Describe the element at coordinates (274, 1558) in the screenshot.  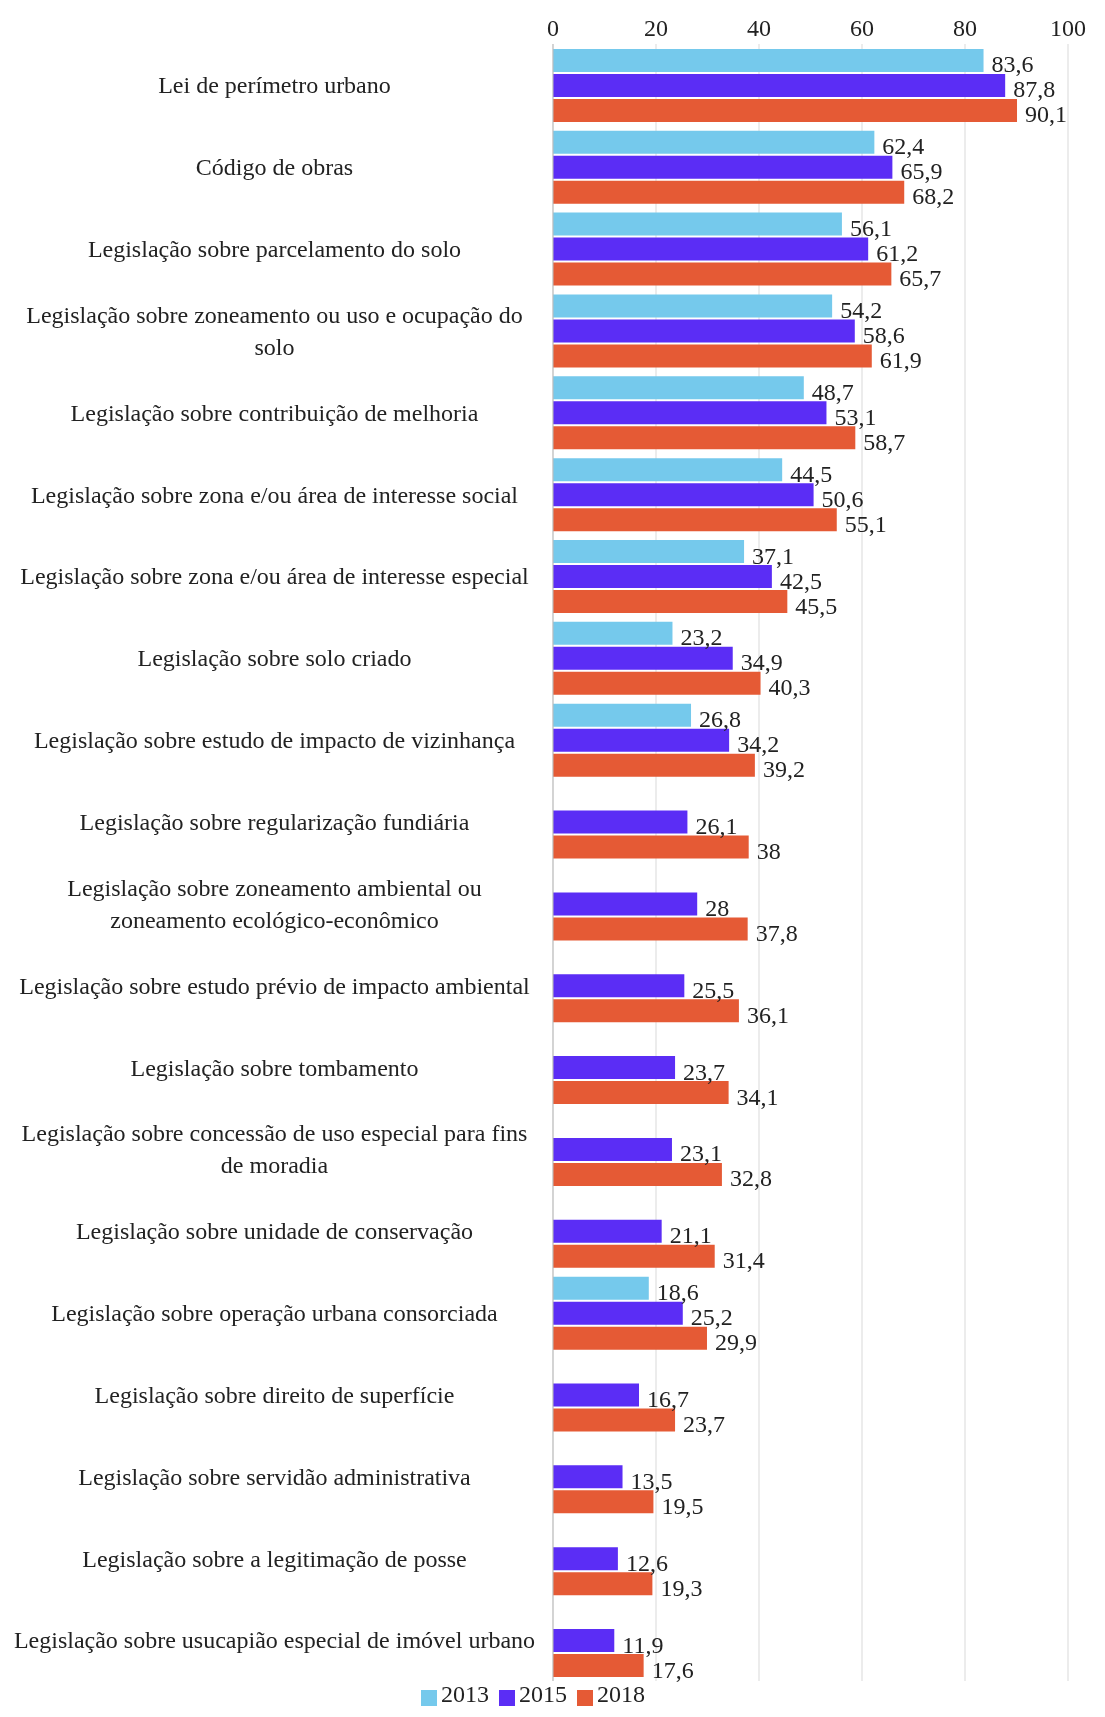
I see `y-tick-label: Legislação sobre a legitimação de posse` at that location.